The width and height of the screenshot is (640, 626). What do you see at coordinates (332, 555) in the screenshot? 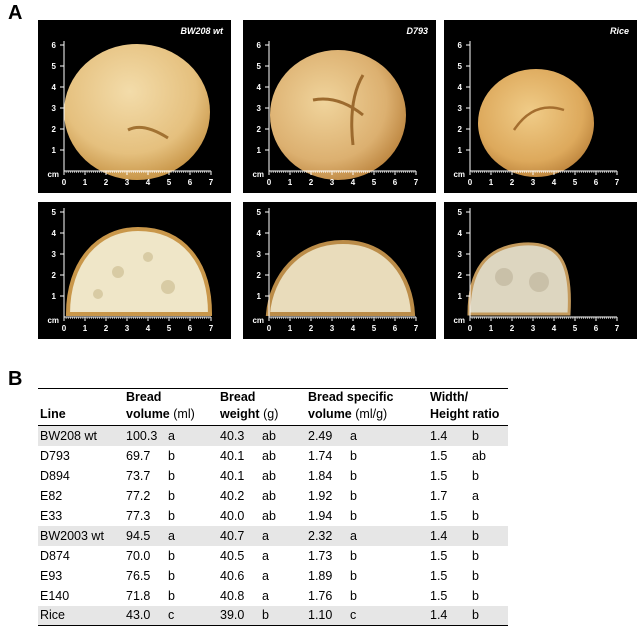
I see `cell-specific-volume: 1.73 b` at bounding box center [332, 555].